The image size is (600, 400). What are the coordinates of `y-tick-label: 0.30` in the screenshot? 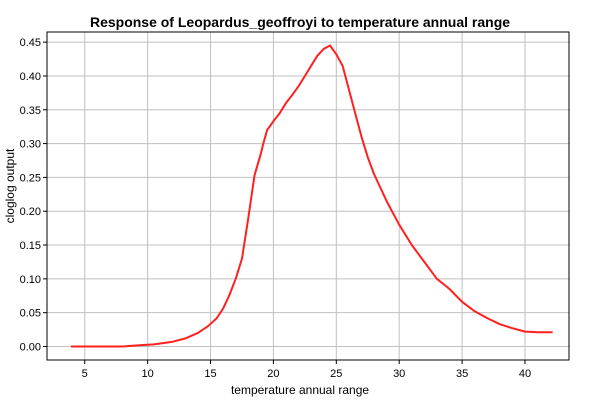 It's located at (30, 145).